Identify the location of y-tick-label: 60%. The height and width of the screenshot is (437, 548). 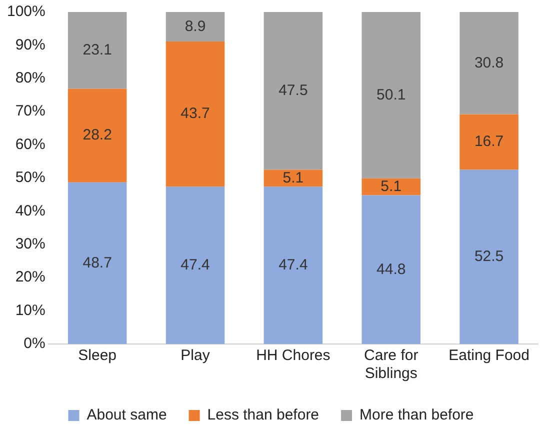
(30, 144).